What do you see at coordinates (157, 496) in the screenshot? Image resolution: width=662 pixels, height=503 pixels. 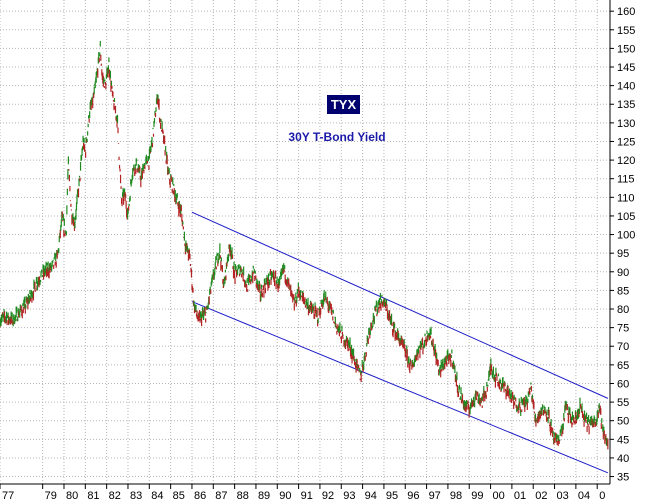 I see `x-tick-label: 84` at bounding box center [157, 496].